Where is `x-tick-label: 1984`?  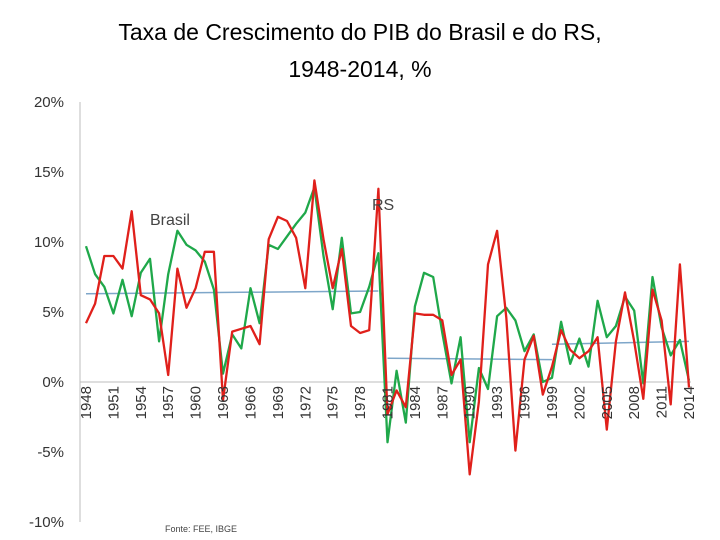
x-tick-label: 1984 is located at coordinates (415, 402).